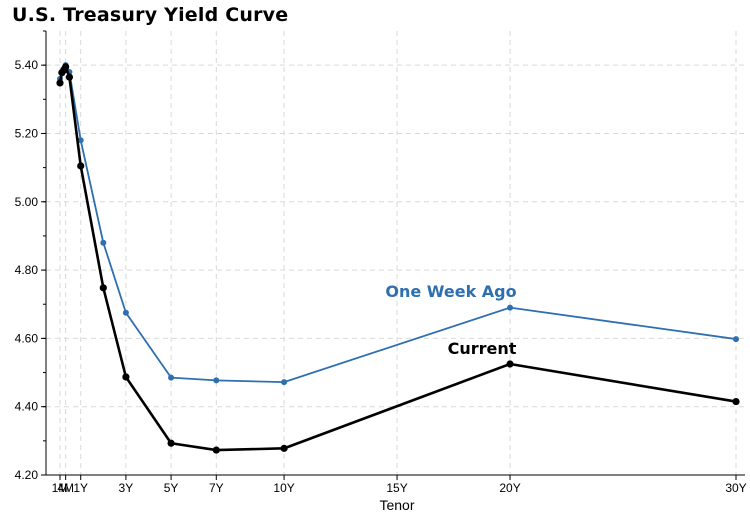 The width and height of the screenshot is (750, 513). What do you see at coordinates (27, 407) in the screenshot?
I see `y-tick-label: 4.40` at bounding box center [27, 407].